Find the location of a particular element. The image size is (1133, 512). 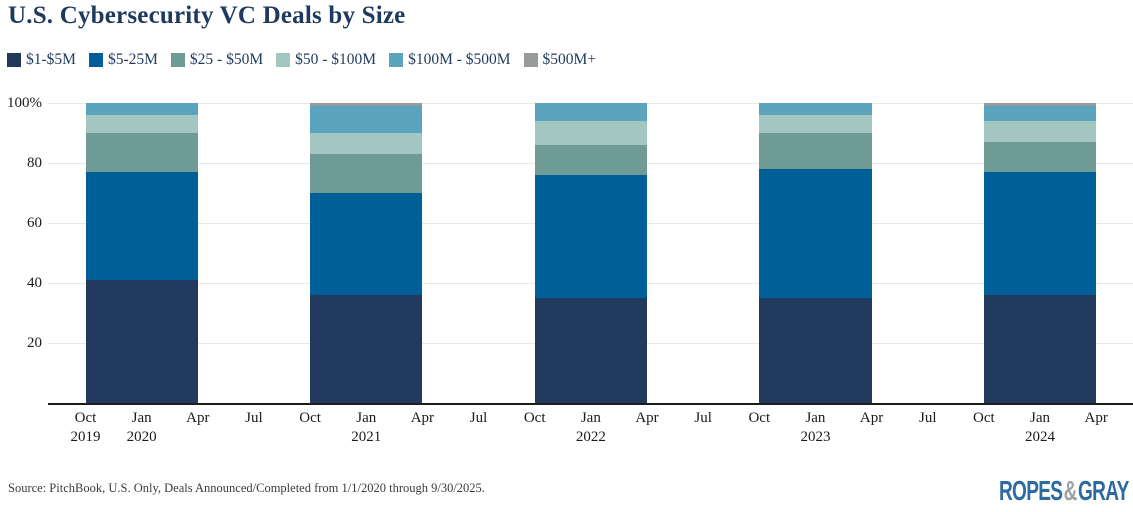

logo-gray: GRAY is located at coordinates (1103, 490).